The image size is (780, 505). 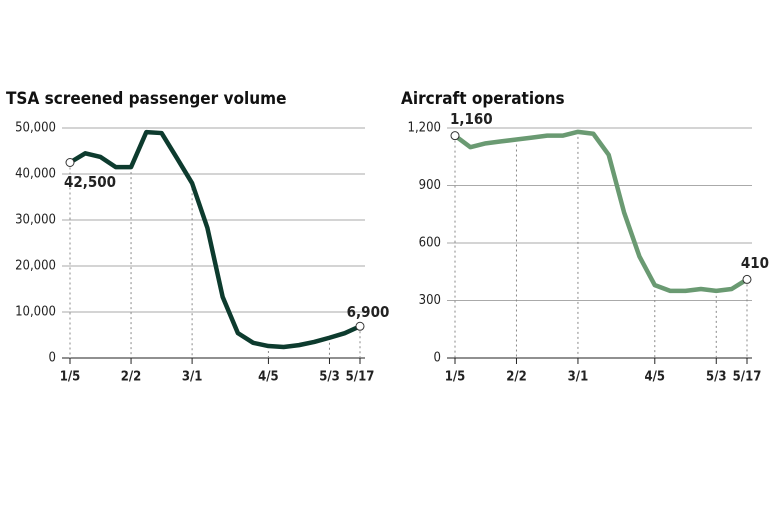 What do you see at coordinates (35, 312) in the screenshot?
I see `y-tick-label: 10,000` at bounding box center [35, 312].